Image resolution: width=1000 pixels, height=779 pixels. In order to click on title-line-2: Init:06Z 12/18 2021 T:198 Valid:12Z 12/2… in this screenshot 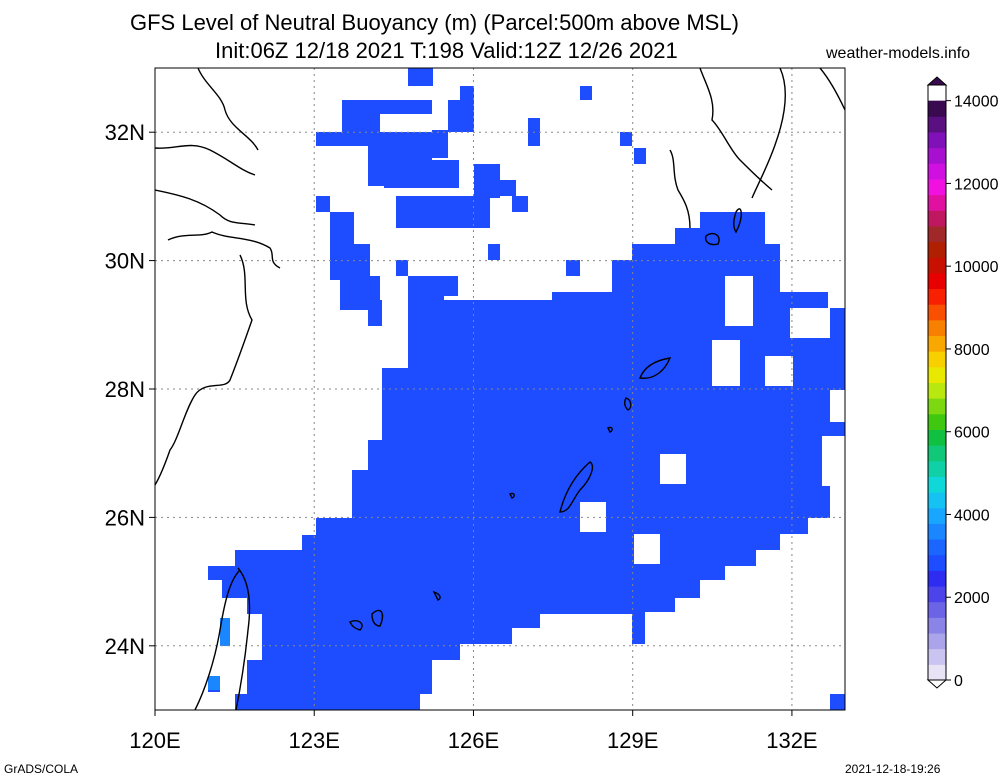, I will do `click(446, 50)`.